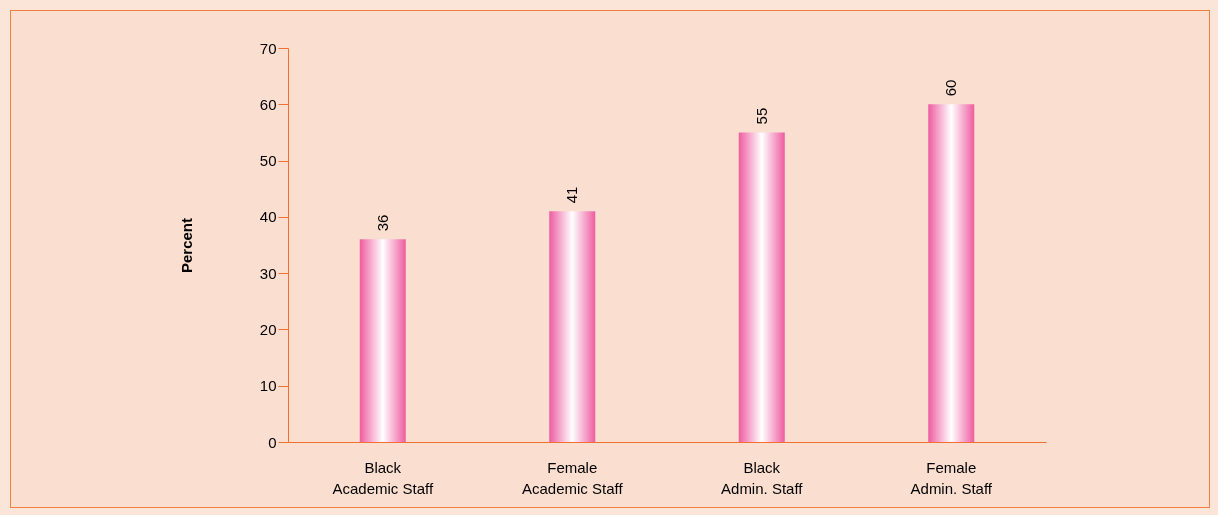 Image resolution: width=1218 pixels, height=515 pixels. What do you see at coordinates (268, 217) in the screenshot?
I see `y-tick-label: 40` at bounding box center [268, 217].